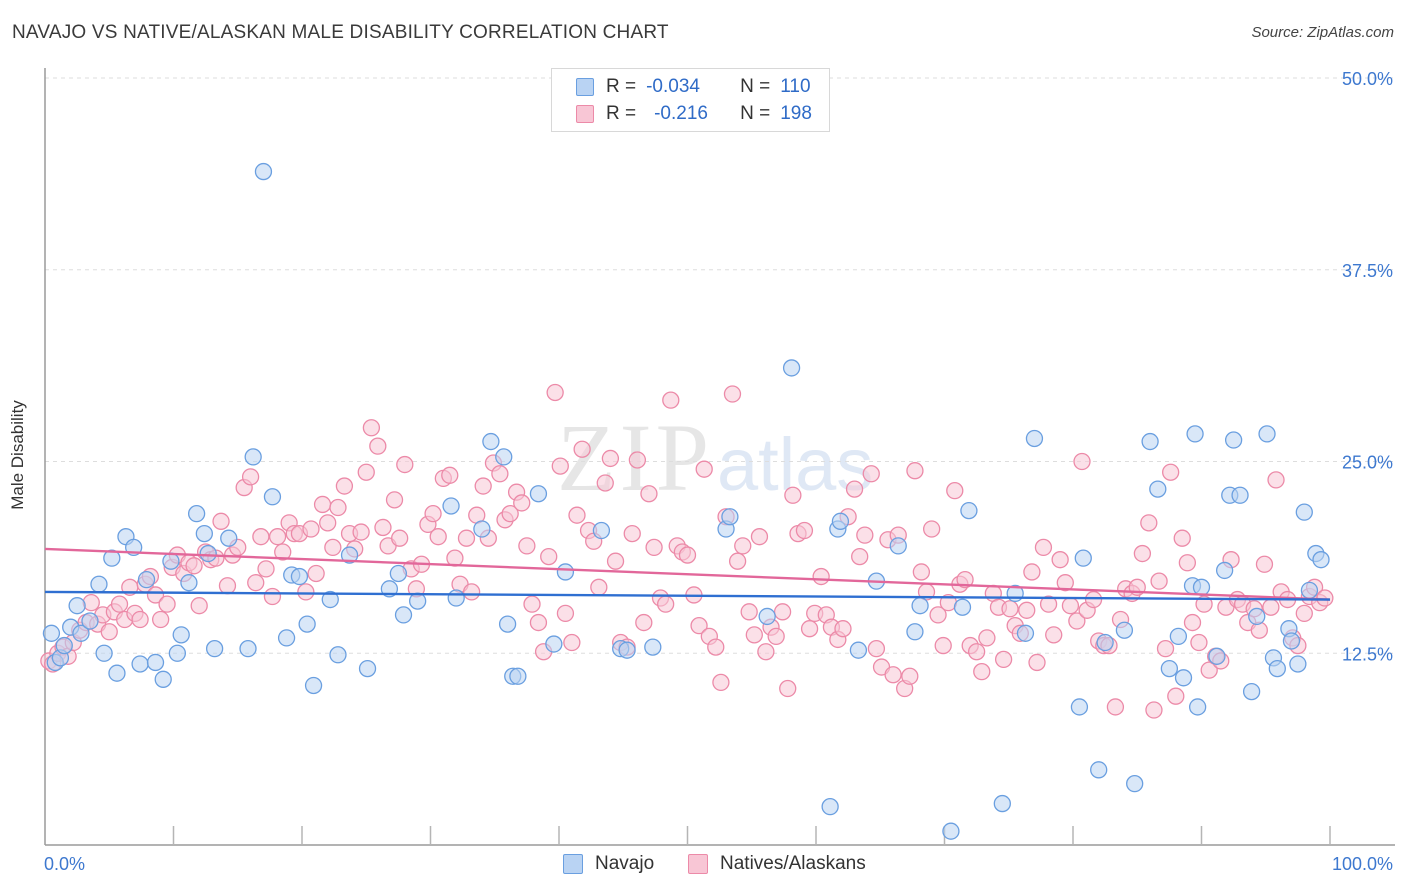 This screenshot has width=1406, height=892. What do you see at coordinates (673, 86) in the screenshot?
I see `navajo-r-value: -0.034` at bounding box center [673, 86].